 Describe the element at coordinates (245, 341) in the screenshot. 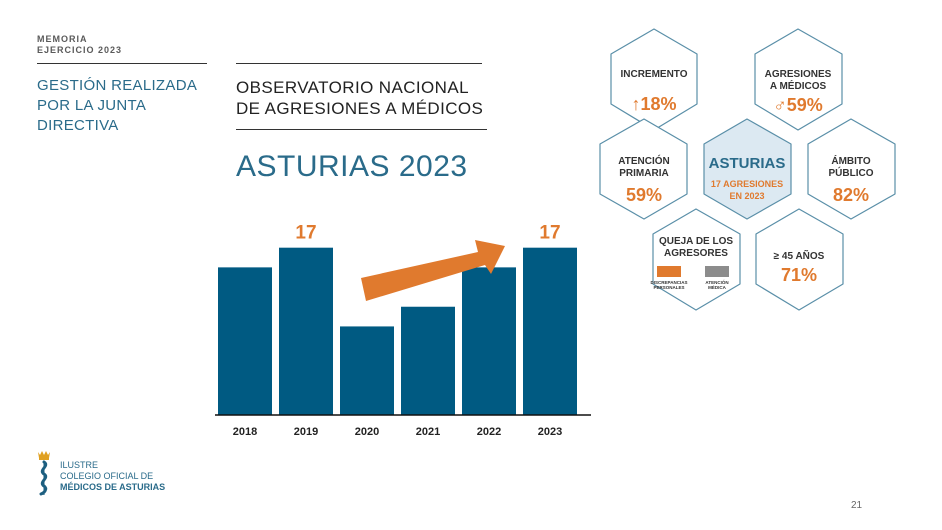

I see `bar-2018` at that location.